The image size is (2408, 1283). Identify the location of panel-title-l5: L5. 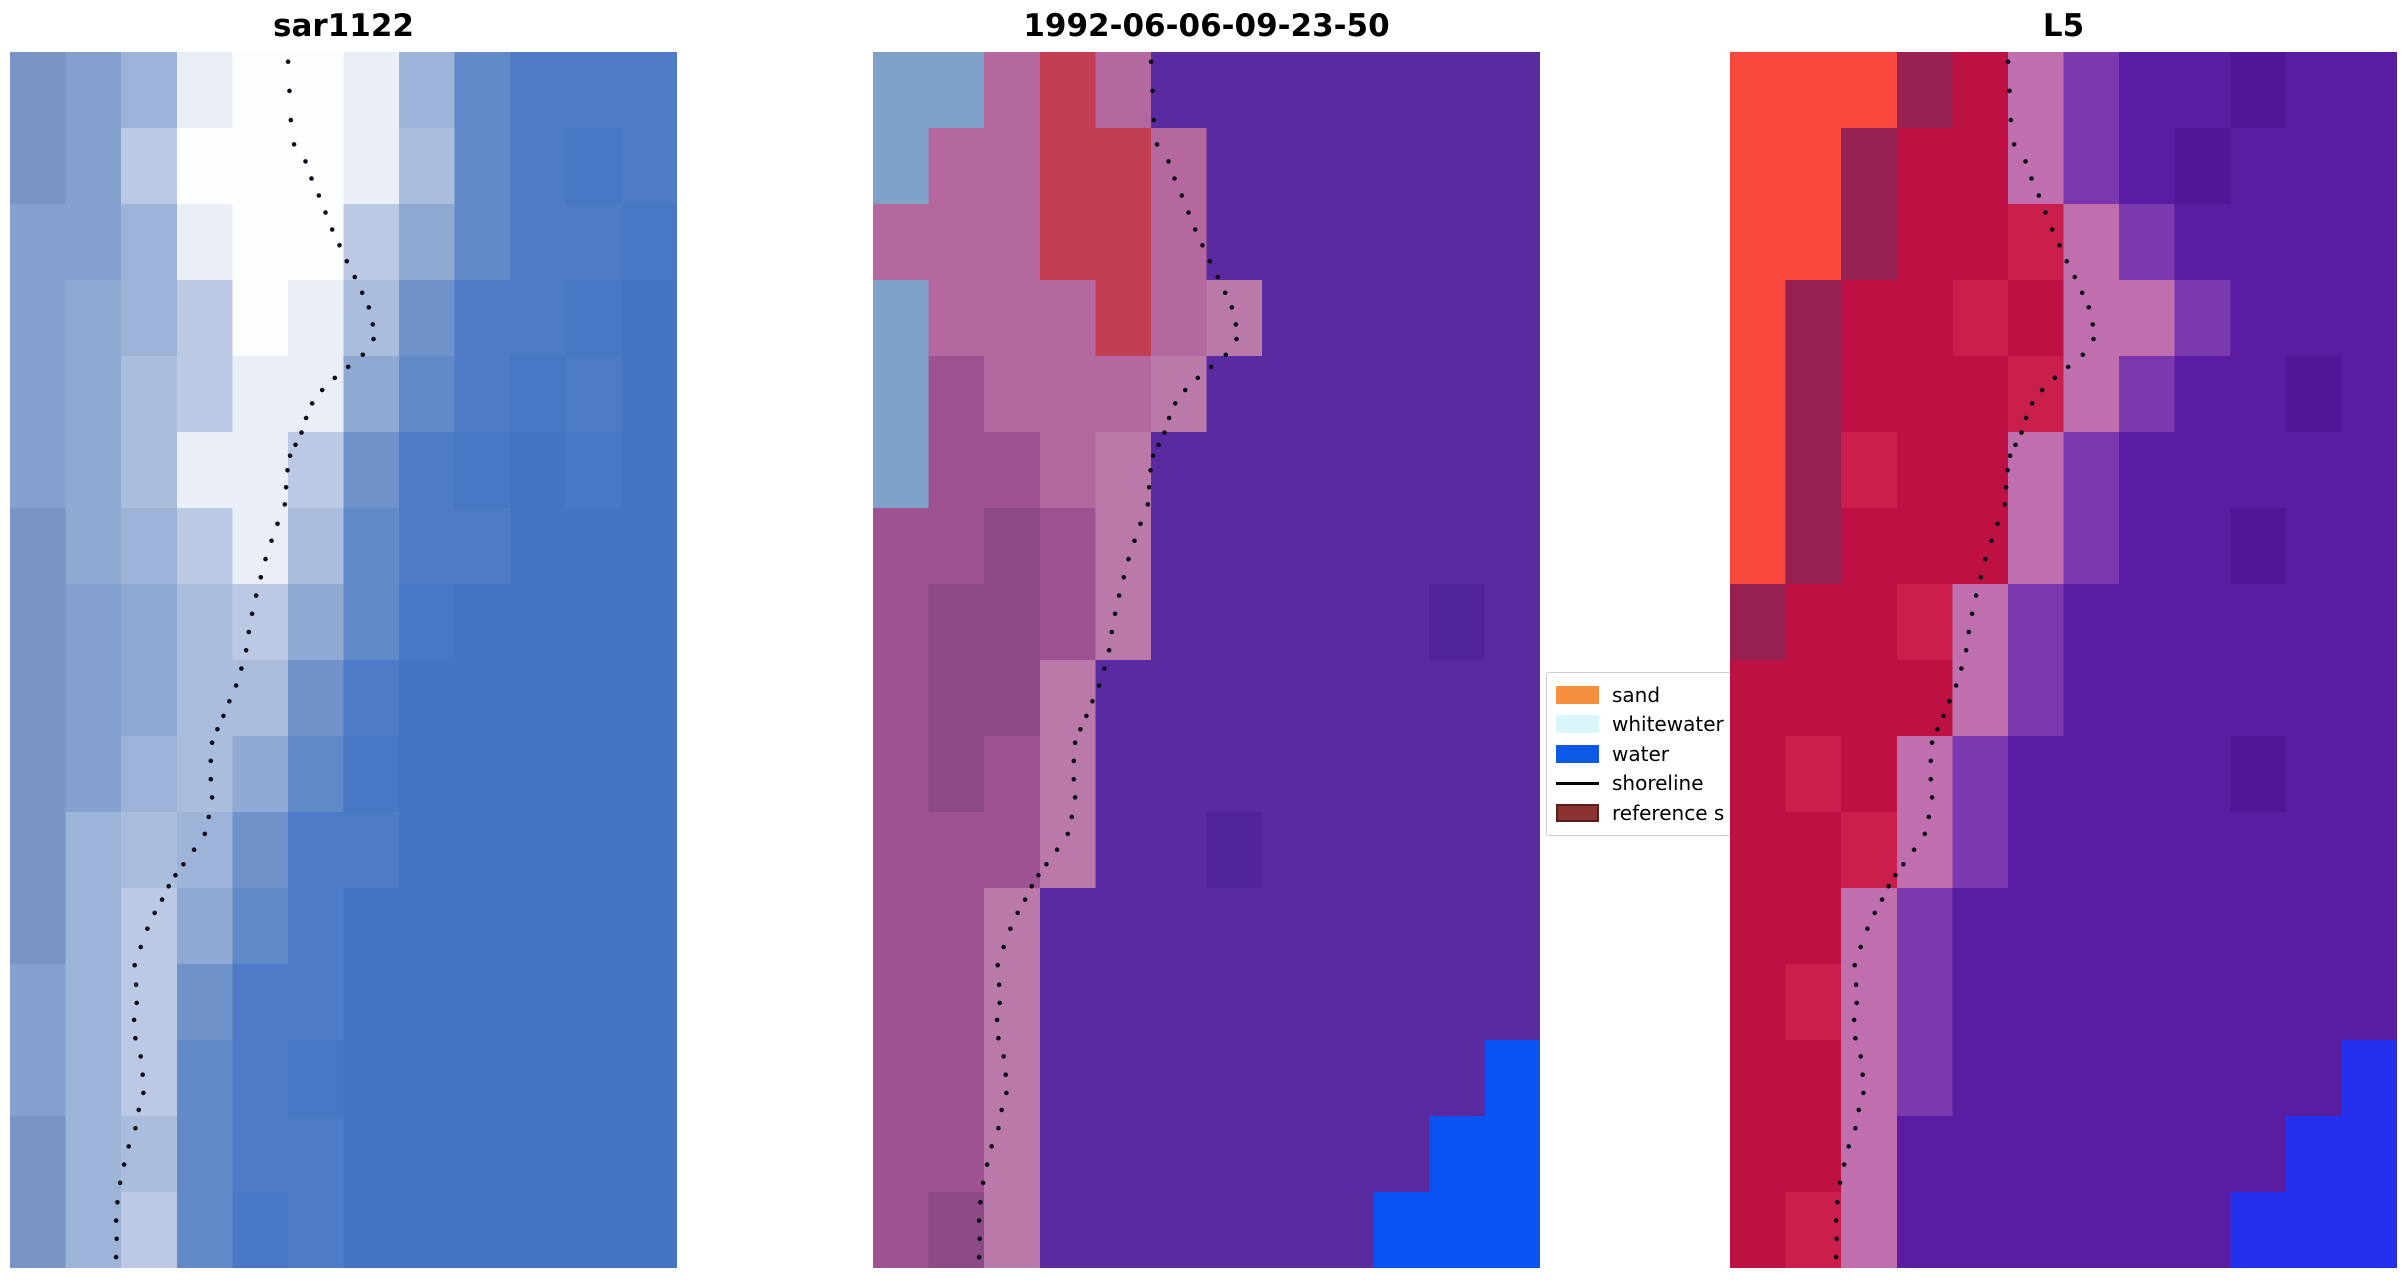
(2063, 26).